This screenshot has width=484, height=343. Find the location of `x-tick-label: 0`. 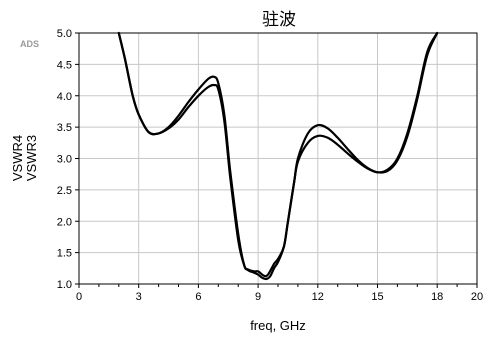

x-tick-label: 0 is located at coordinates (79, 297).